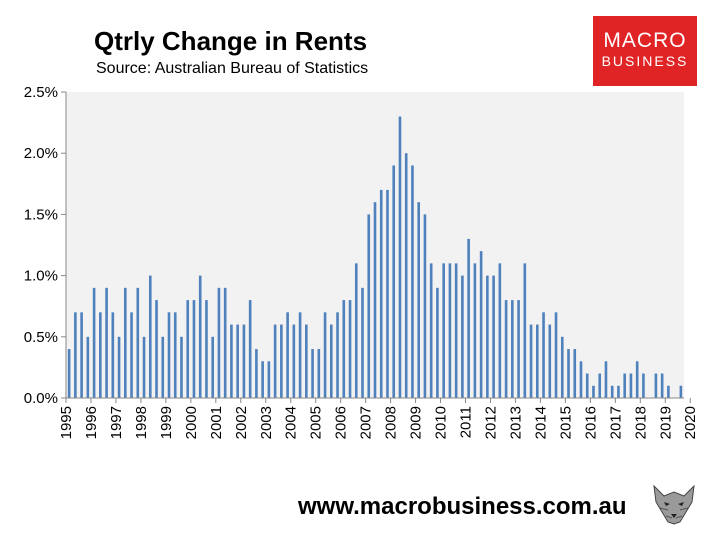 The height and width of the screenshot is (544, 710). I want to click on x-tick-label: 2008, so click(391, 422).